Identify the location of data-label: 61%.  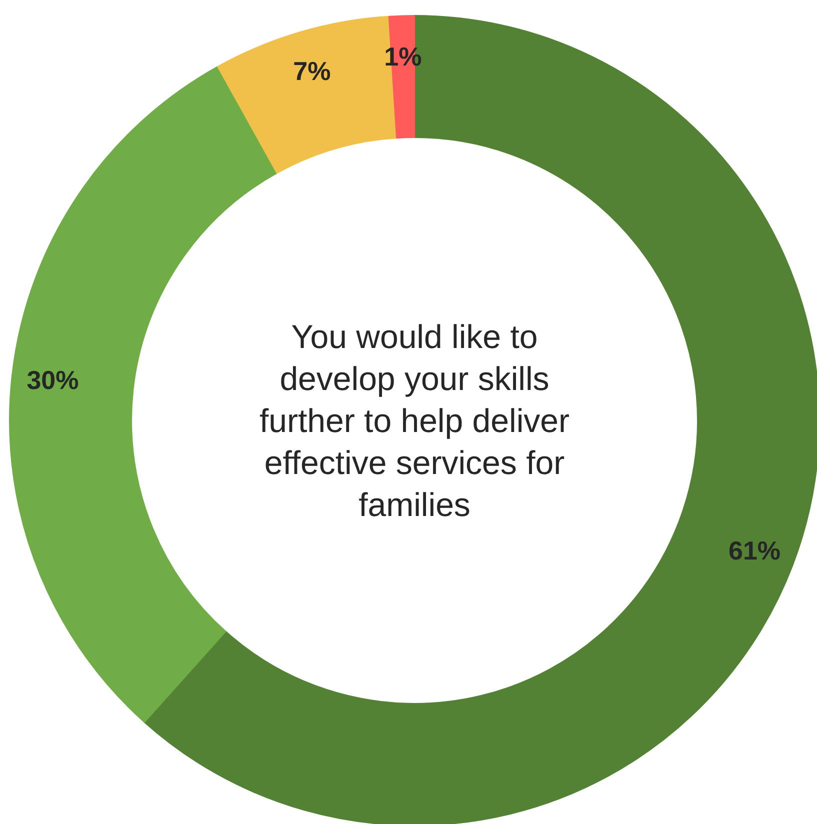
(754, 550).